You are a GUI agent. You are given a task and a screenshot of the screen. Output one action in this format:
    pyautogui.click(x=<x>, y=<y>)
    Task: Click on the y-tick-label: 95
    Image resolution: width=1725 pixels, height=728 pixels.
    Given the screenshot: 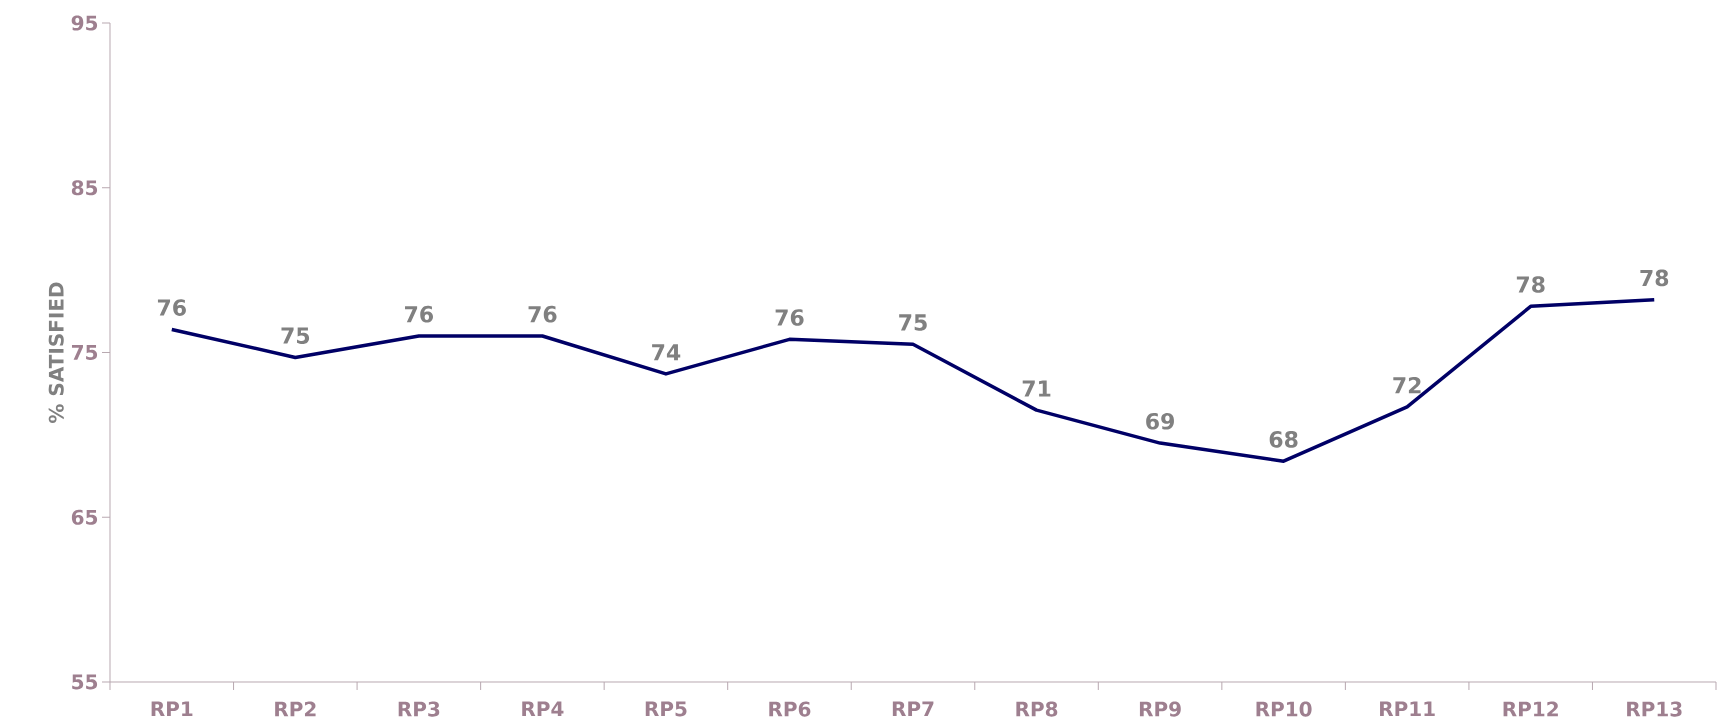 What is the action you would take?
    pyautogui.click(x=84, y=23)
    